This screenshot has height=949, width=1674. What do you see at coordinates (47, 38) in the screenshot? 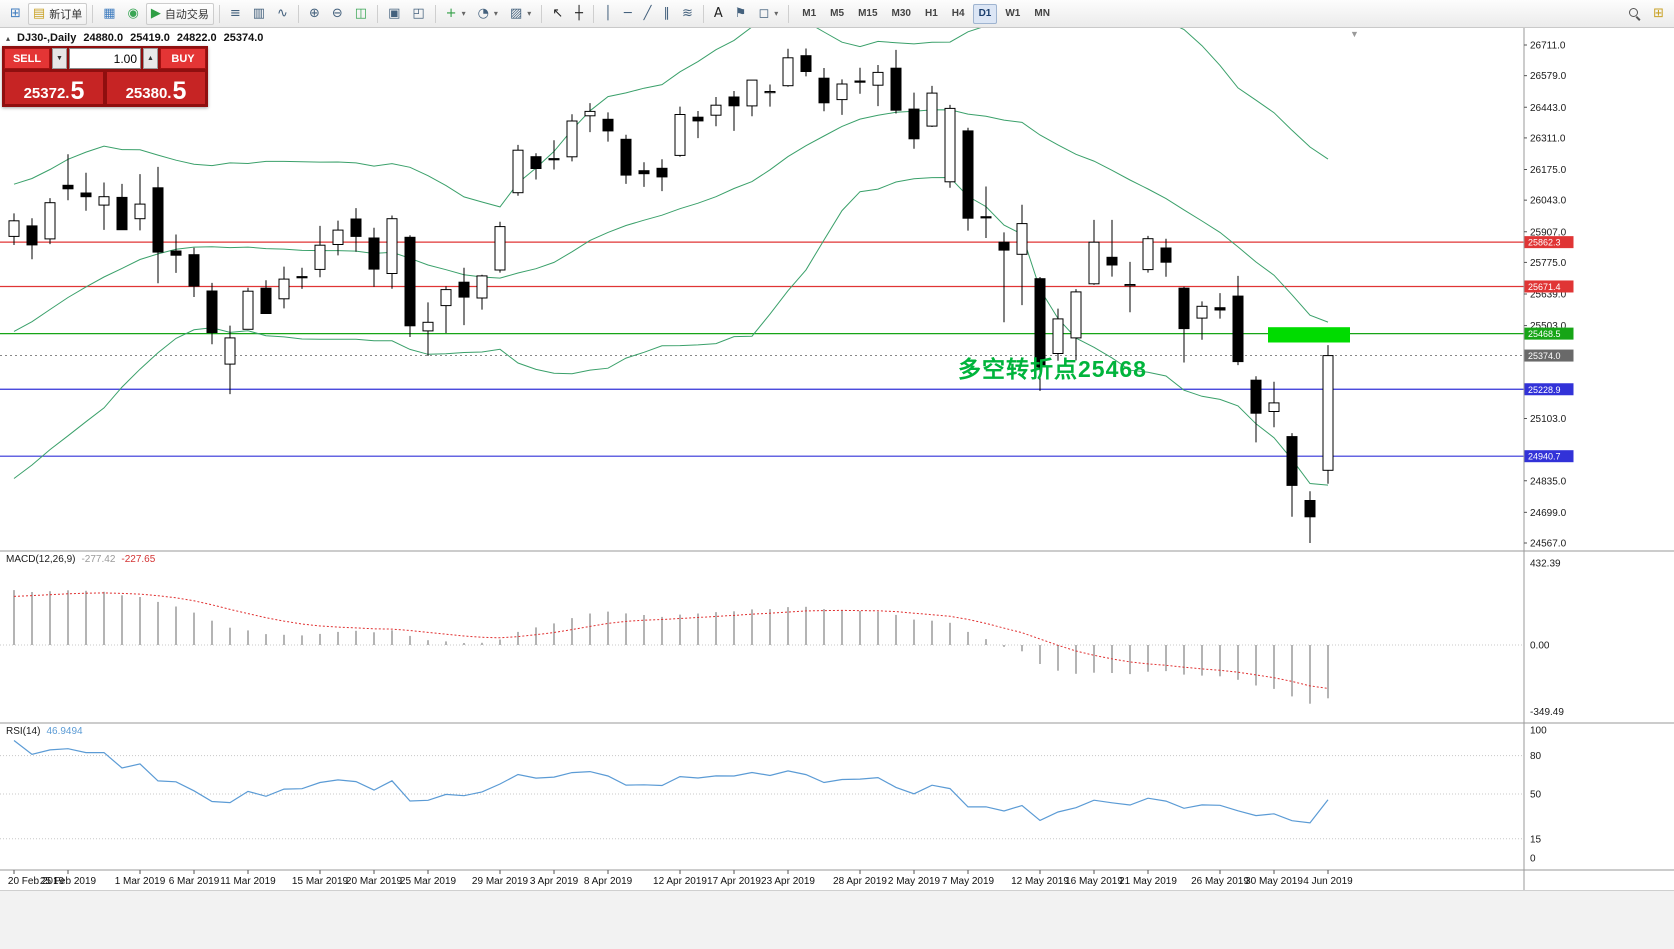
I see `symbol-period-label: DJ30-,Daily` at bounding box center [47, 38].